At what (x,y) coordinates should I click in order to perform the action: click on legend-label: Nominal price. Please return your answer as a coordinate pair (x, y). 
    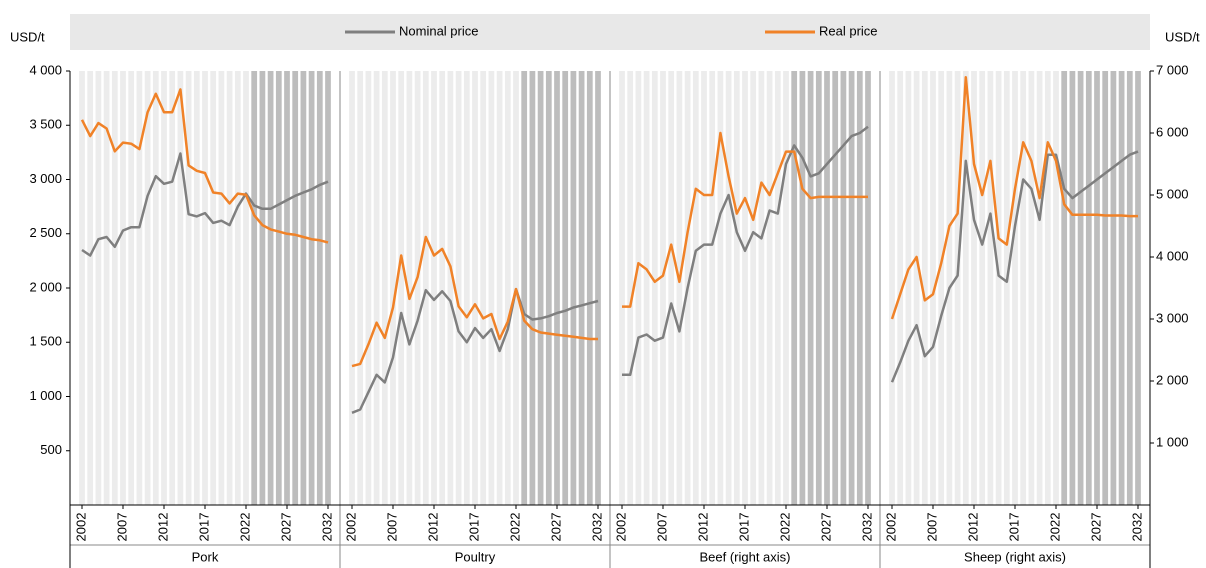
    Looking at the image, I should click on (438, 30).